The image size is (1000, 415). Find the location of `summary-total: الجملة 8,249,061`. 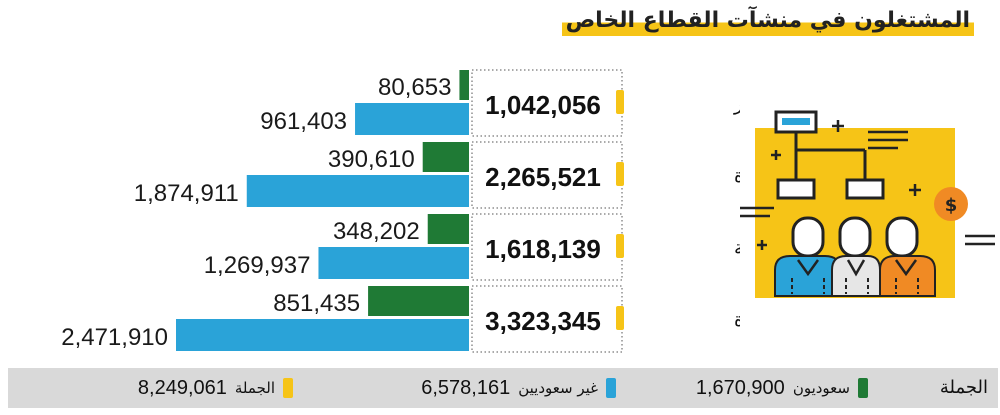

summary-total: الجملة 8,249,061 is located at coordinates (215, 388).